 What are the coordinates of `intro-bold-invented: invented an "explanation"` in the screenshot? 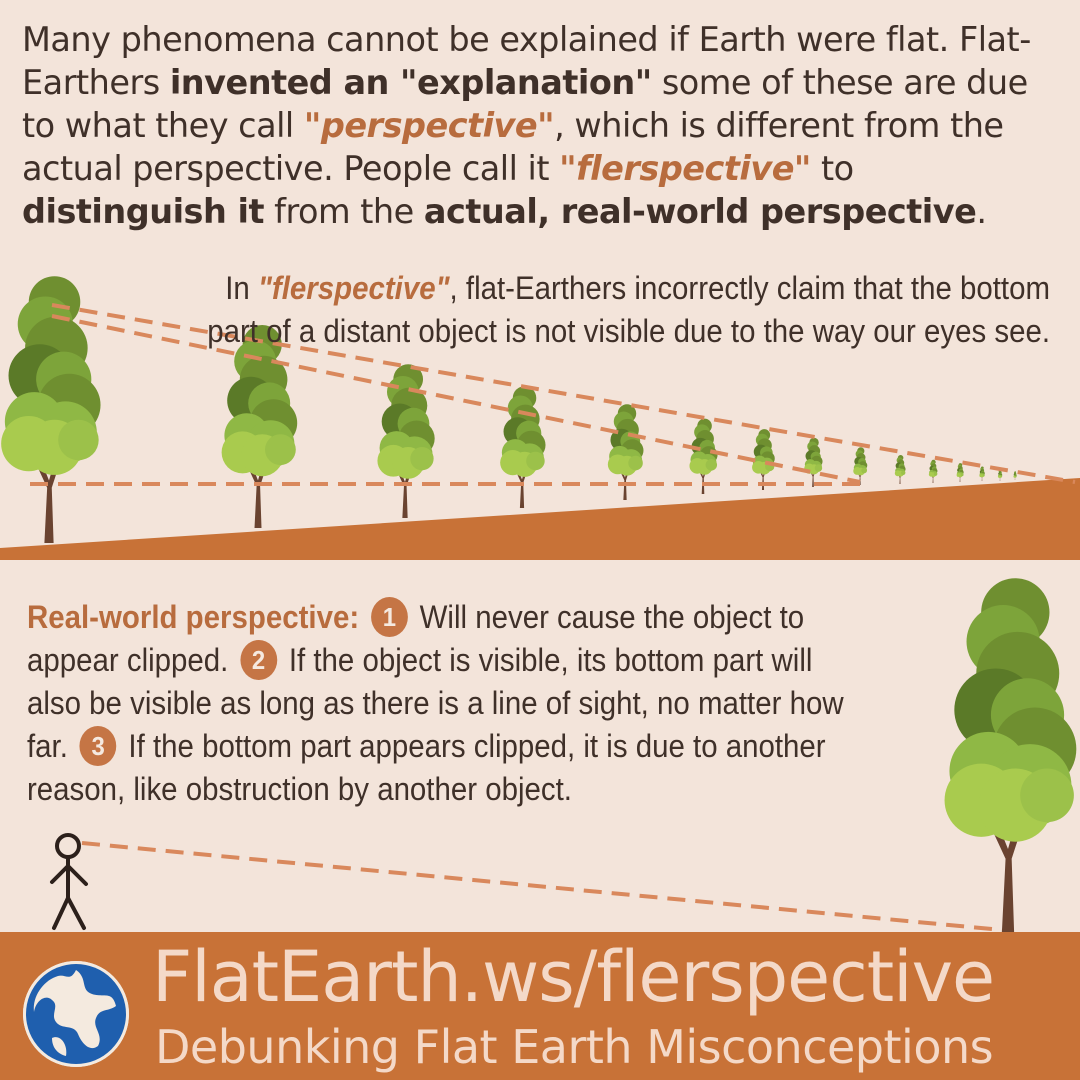 It's located at (410, 82).